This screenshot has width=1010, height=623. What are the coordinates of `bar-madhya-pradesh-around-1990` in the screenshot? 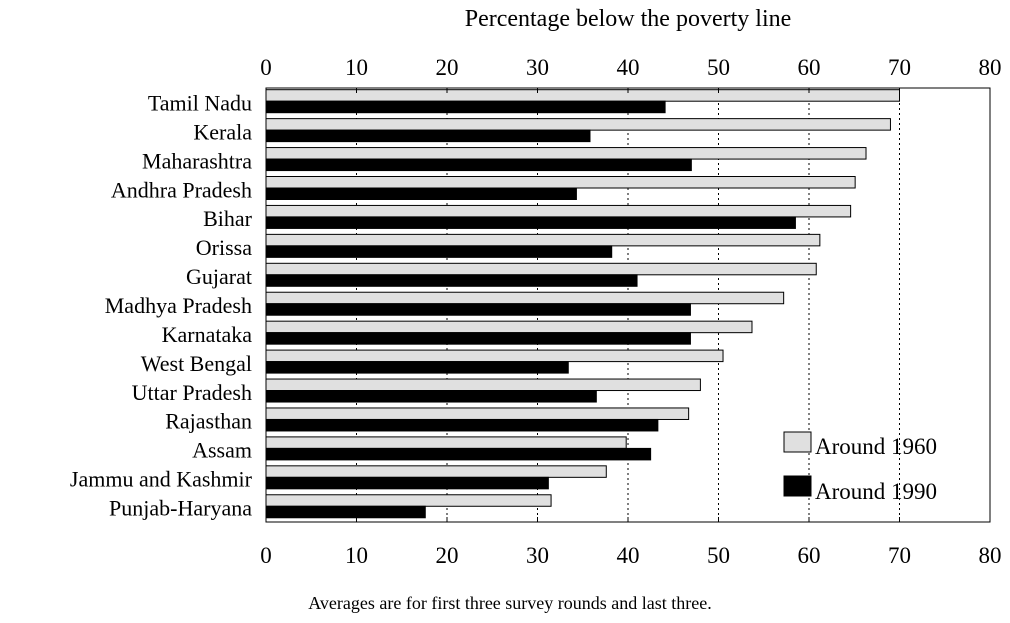 It's located at (478, 309).